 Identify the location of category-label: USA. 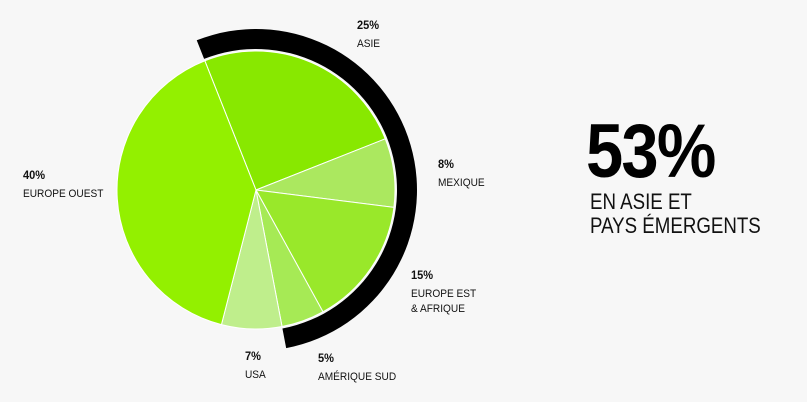
(255, 375).